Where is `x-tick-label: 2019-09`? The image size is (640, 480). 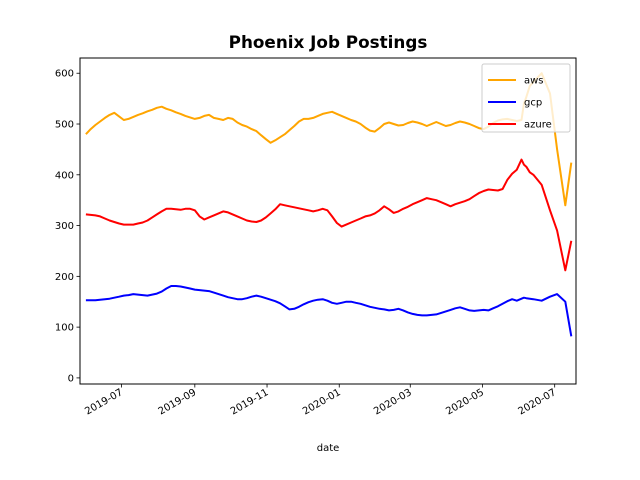
x-tick-label: 2019-09 is located at coordinates (178, 402).